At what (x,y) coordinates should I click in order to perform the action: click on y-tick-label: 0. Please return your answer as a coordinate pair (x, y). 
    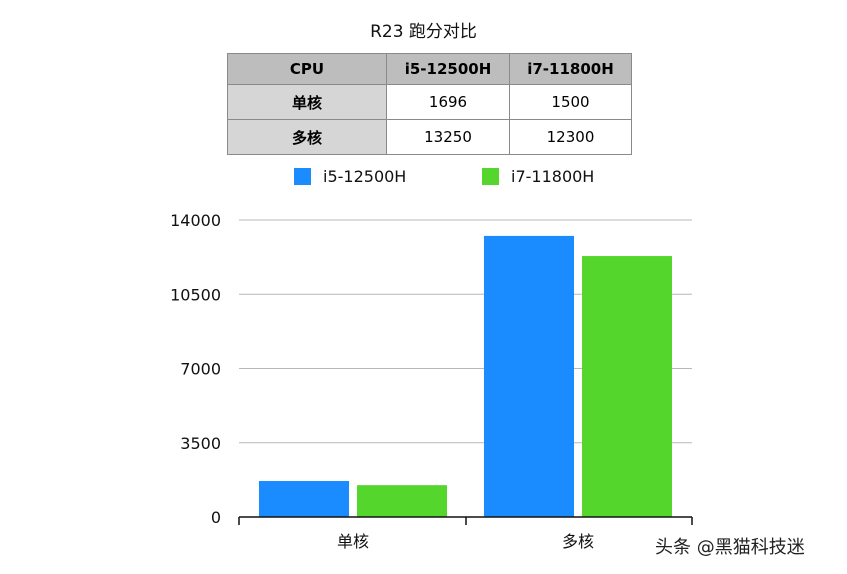
    Looking at the image, I should click on (216, 517).